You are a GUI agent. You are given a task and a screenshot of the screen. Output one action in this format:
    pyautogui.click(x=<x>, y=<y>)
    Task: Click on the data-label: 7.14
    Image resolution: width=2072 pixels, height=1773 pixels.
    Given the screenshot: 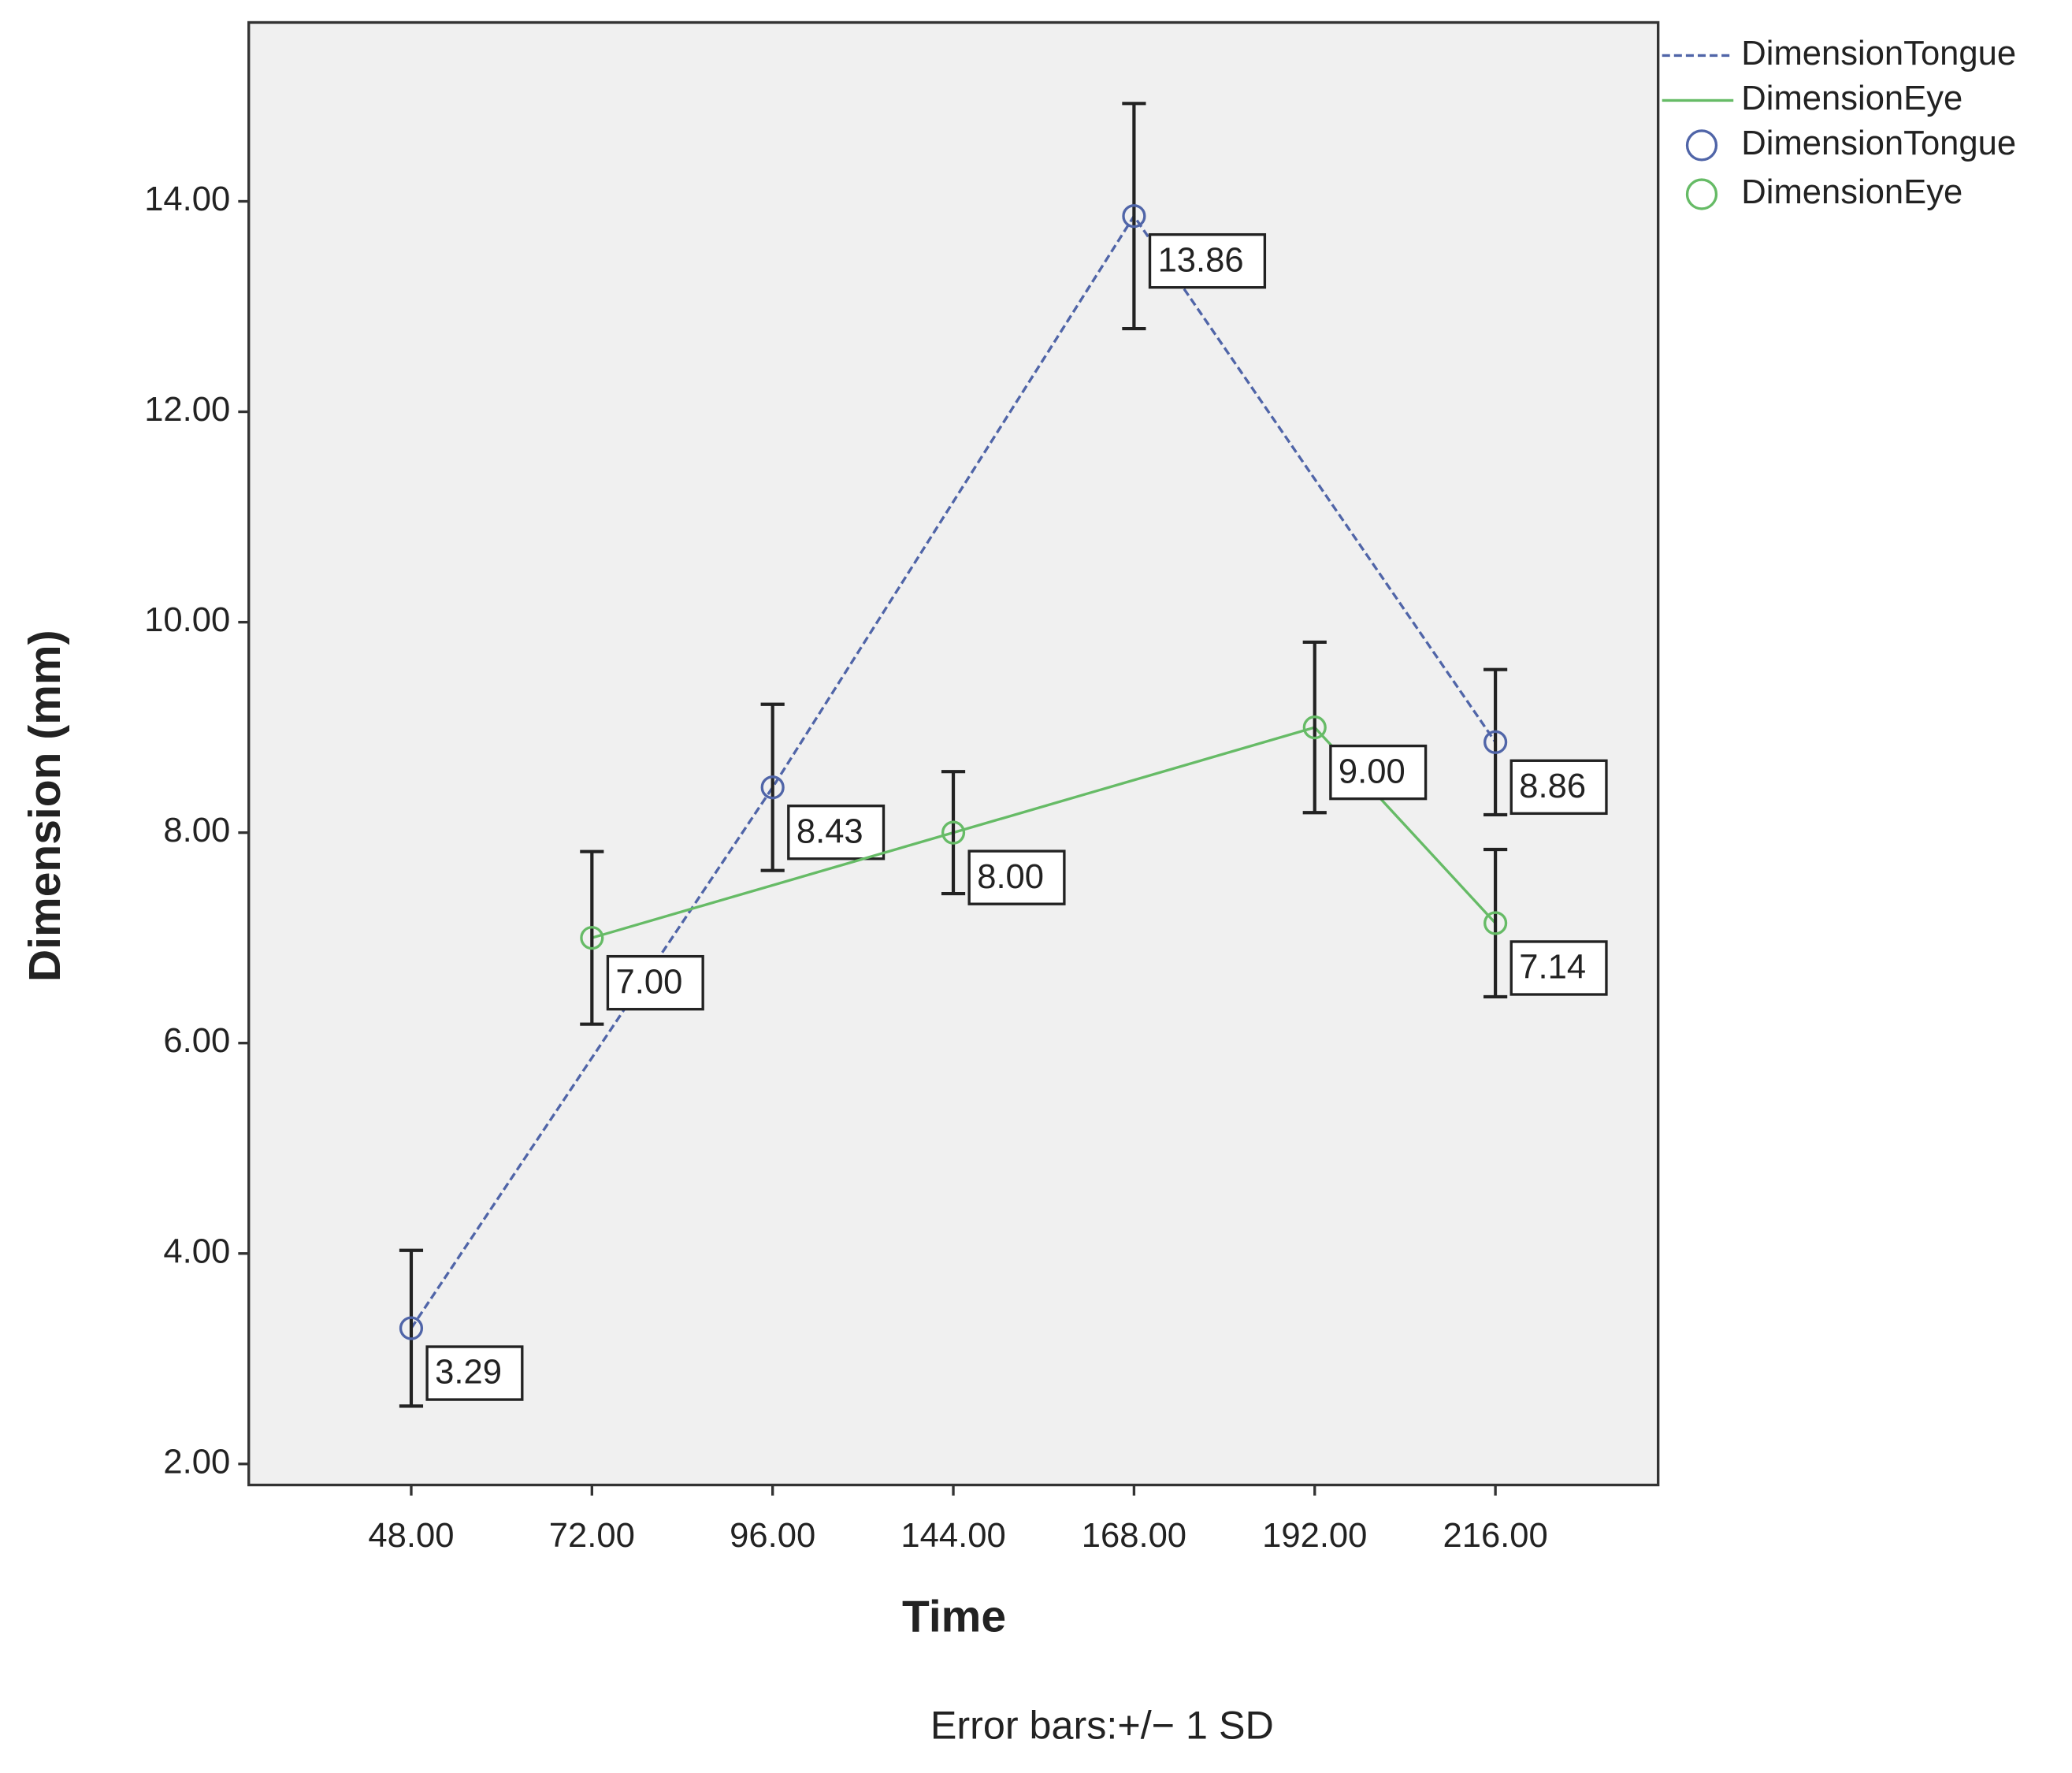 What is the action you would take?
    pyautogui.click(x=1552, y=968)
    